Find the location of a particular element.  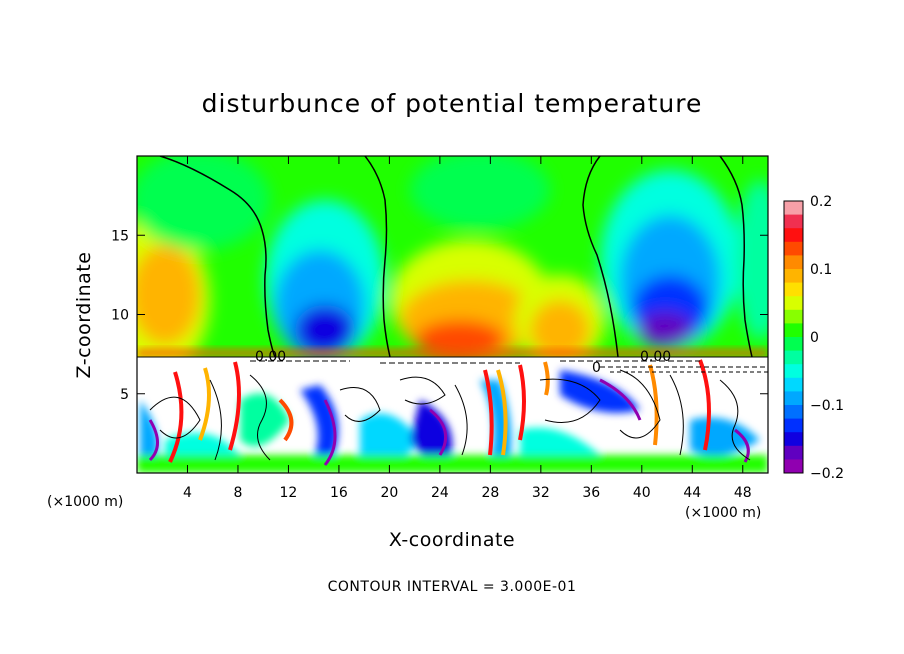

y-tick-label: 10 is located at coordinates (120, 316).